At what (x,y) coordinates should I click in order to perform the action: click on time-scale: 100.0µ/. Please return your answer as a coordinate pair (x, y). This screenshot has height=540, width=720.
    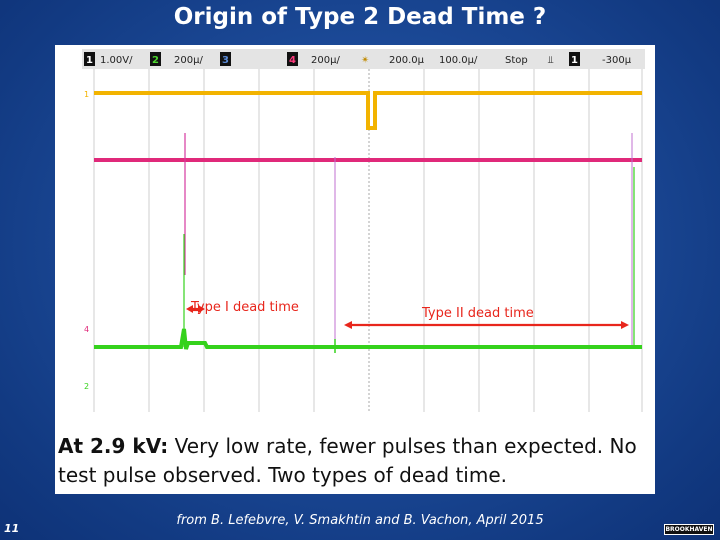
    Looking at the image, I should click on (458, 60).